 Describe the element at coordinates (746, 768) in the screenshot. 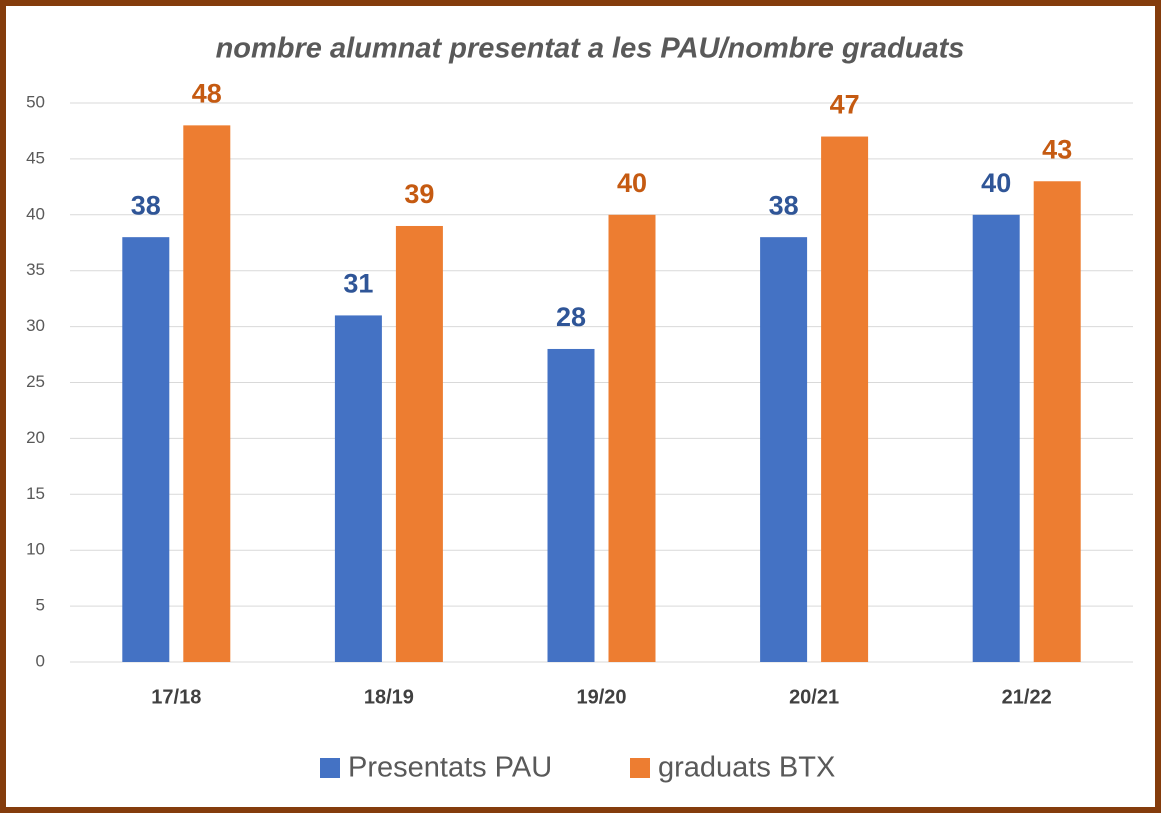

I see `legend-label: graduats BTX` at that location.